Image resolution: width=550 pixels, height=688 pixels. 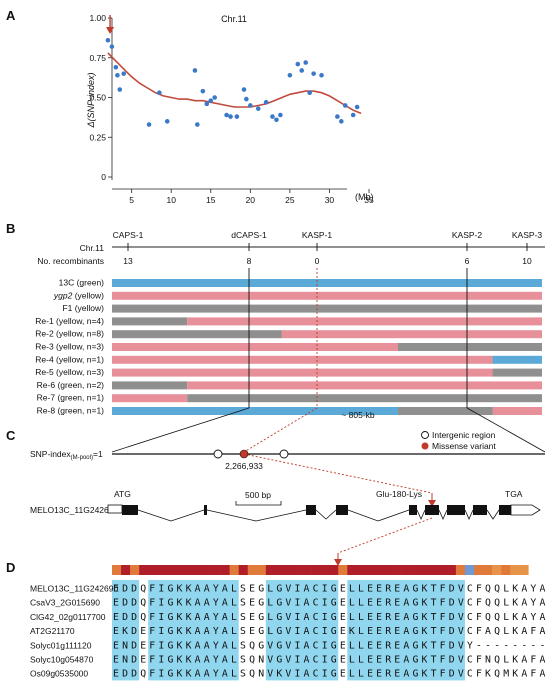 What do you see at coordinates (527, 261) in the screenshot?
I see `recombinant-count: 10` at bounding box center [527, 261].